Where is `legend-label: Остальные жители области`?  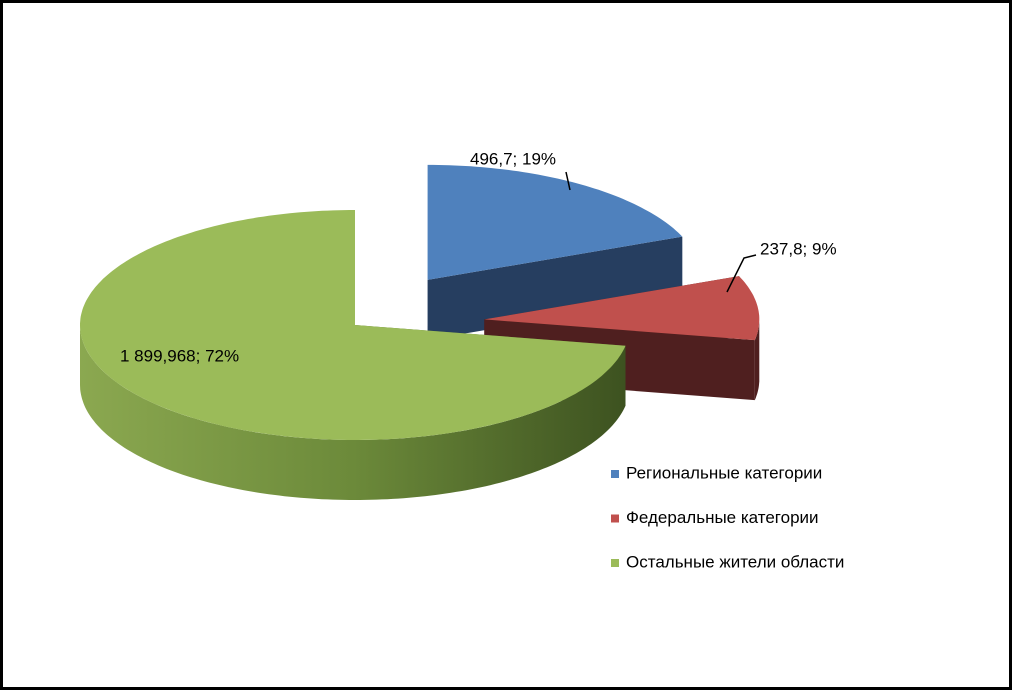
legend-label: Остальные жители области is located at coordinates (735, 561).